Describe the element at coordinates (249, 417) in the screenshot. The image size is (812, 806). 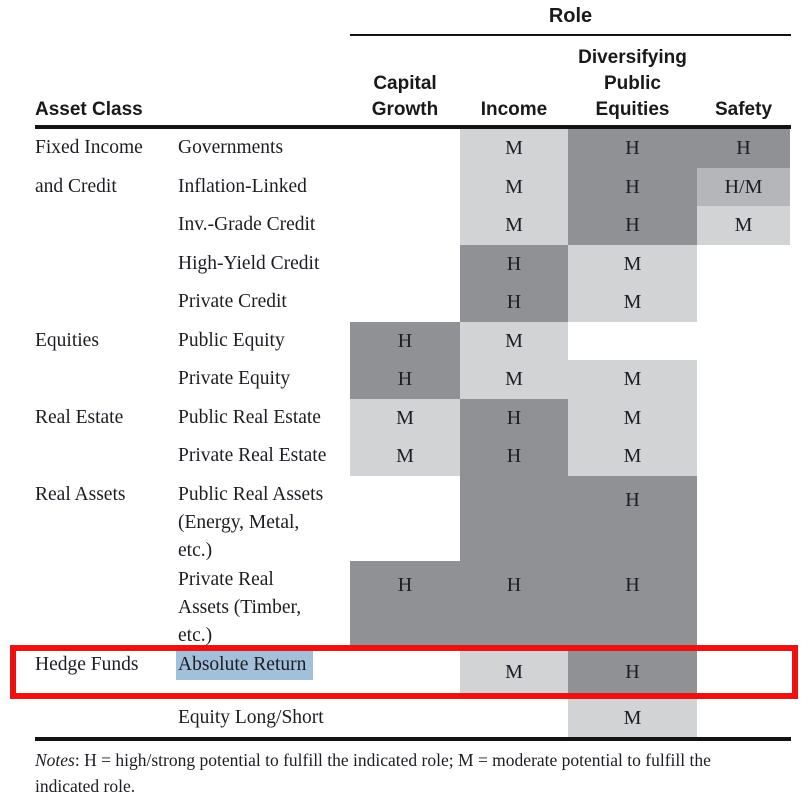
I see `asset-name: Public Real Estate` at that location.